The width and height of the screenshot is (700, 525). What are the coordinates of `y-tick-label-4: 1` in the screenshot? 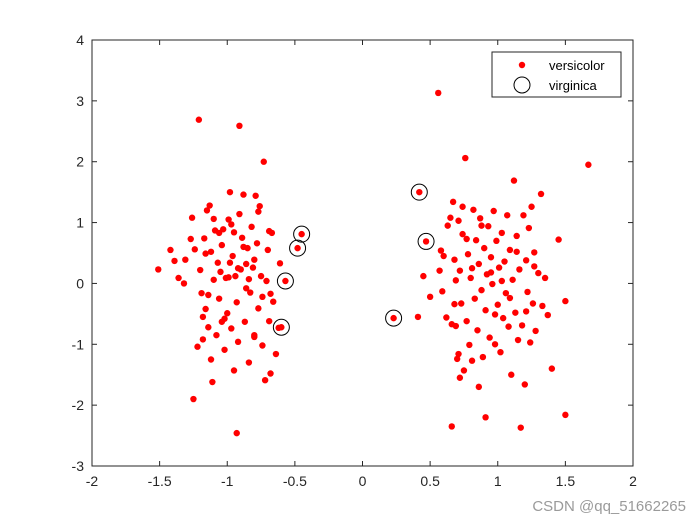 It's located at (80, 223).